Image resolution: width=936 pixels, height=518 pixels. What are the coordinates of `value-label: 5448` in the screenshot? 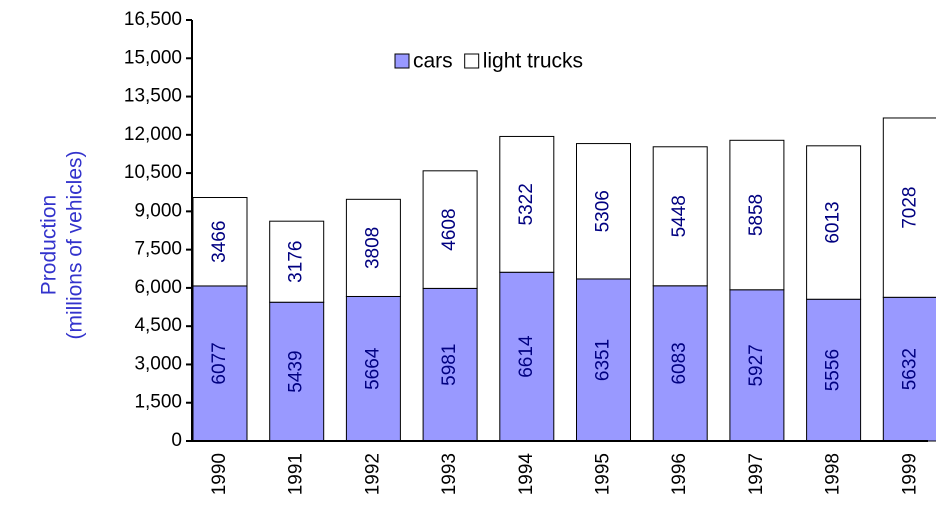 It's located at (679, 216).